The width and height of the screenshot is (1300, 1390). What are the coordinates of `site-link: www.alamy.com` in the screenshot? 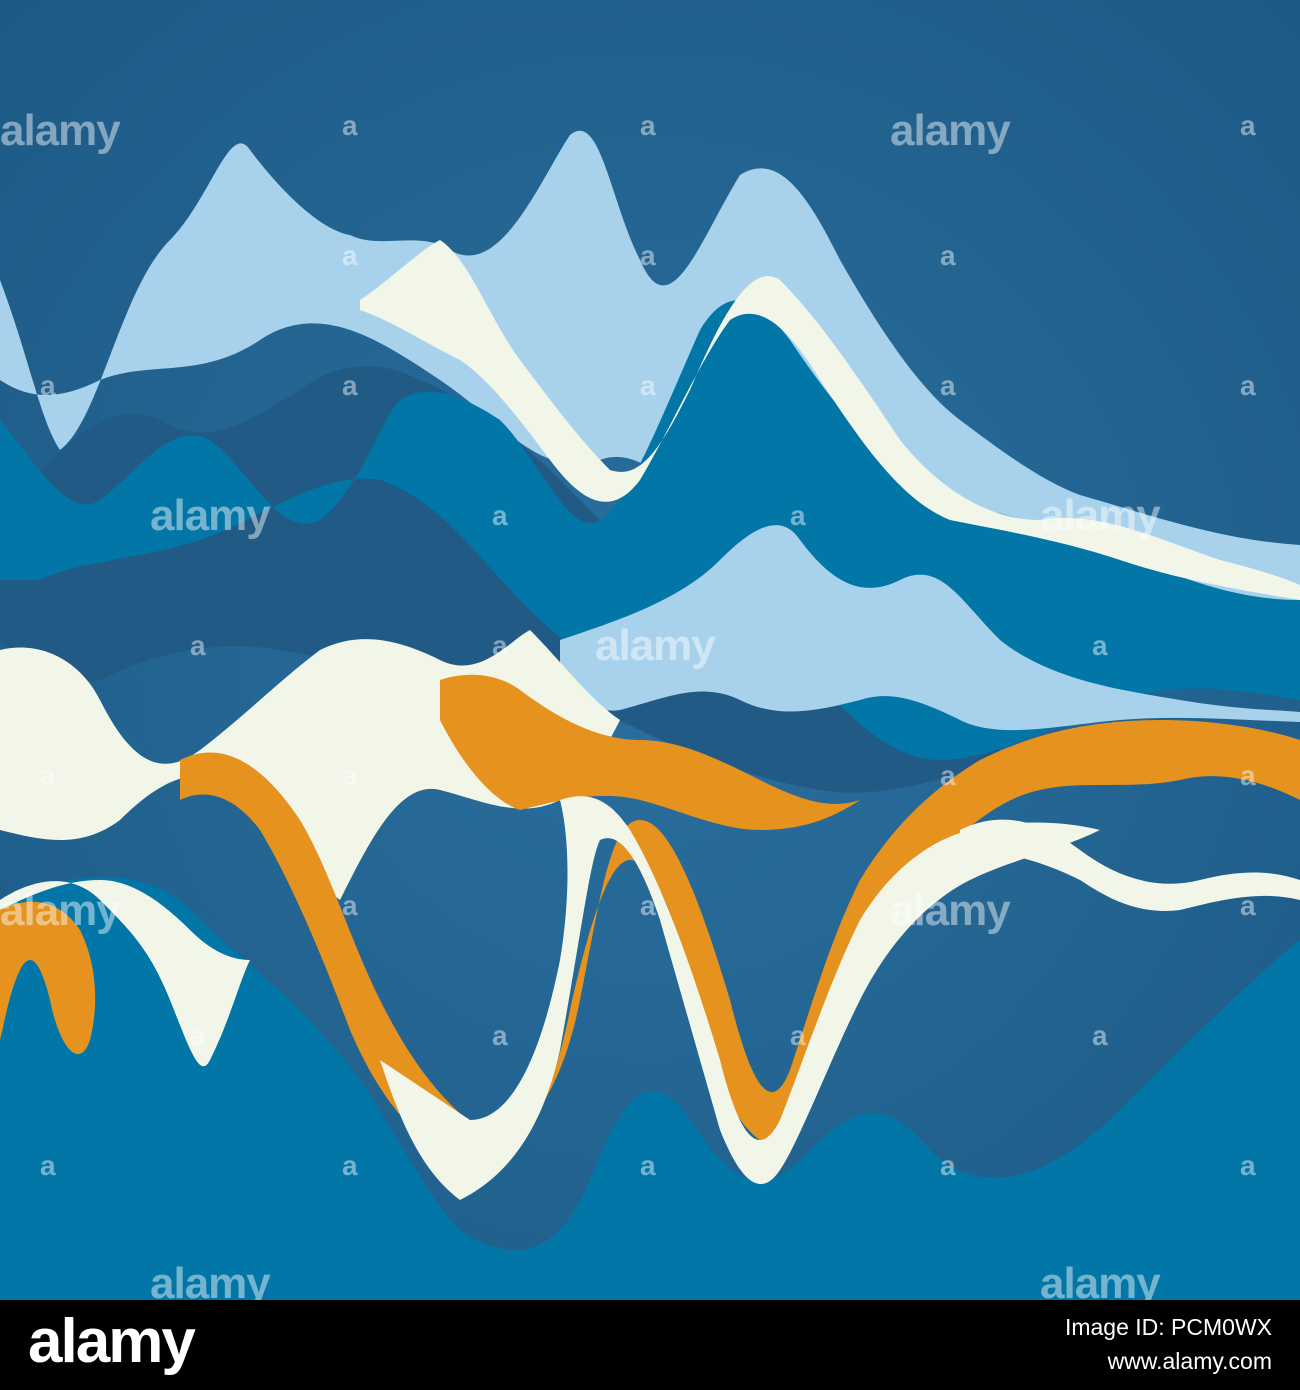 It's located at (1189, 1361).